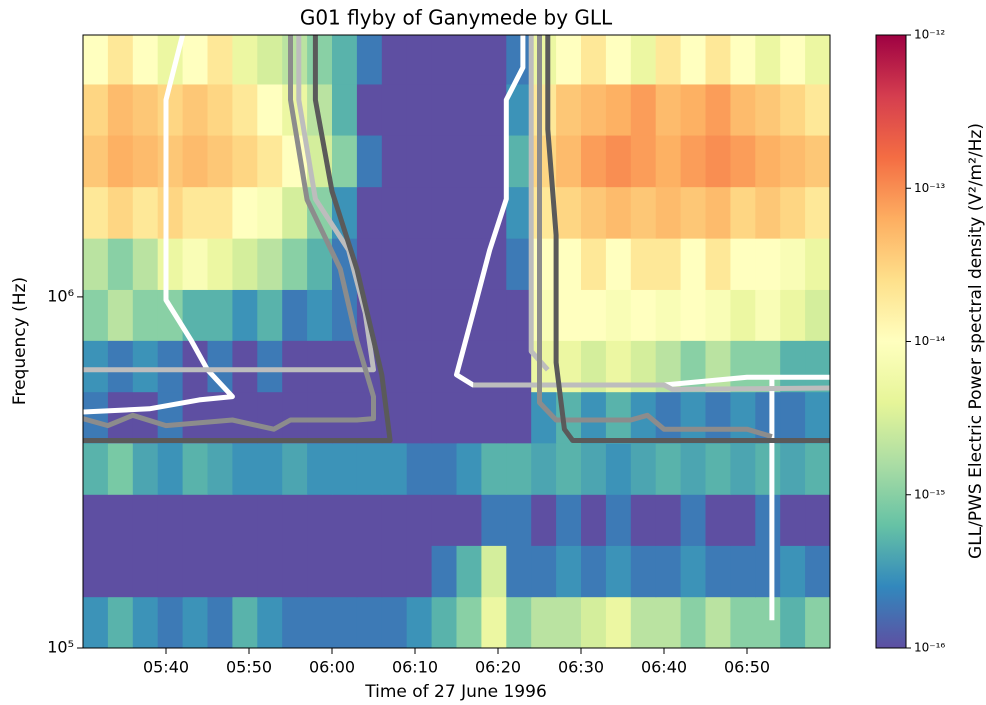  What do you see at coordinates (249, 667) in the screenshot?
I see `x-tick-label: 05:50` at bounding box center [249, 667].